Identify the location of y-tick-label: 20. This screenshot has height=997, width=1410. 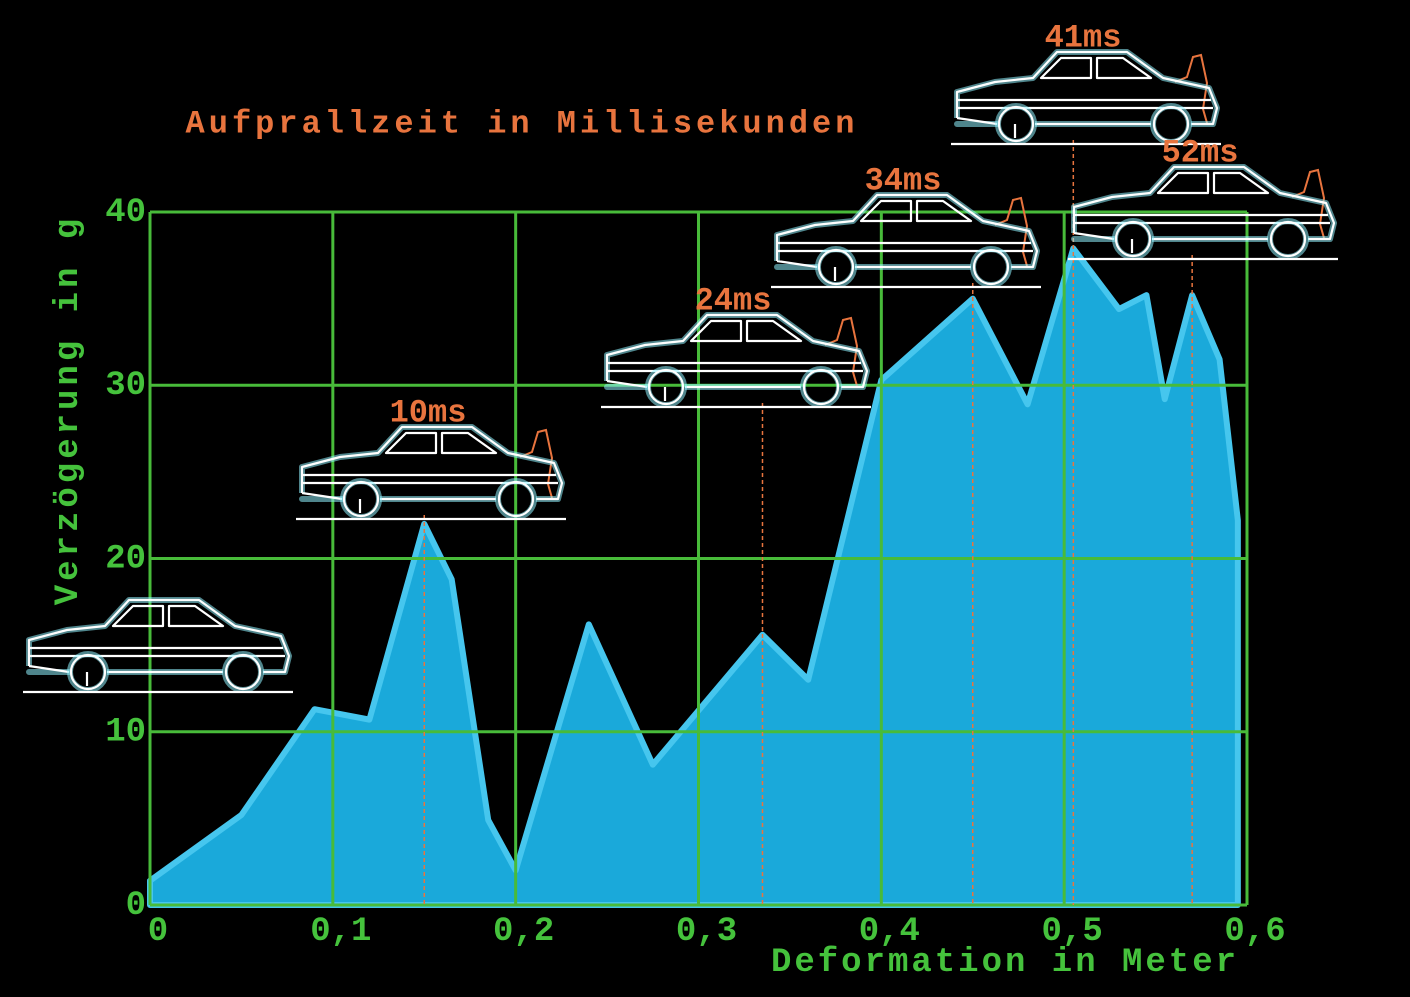
(125, 559).